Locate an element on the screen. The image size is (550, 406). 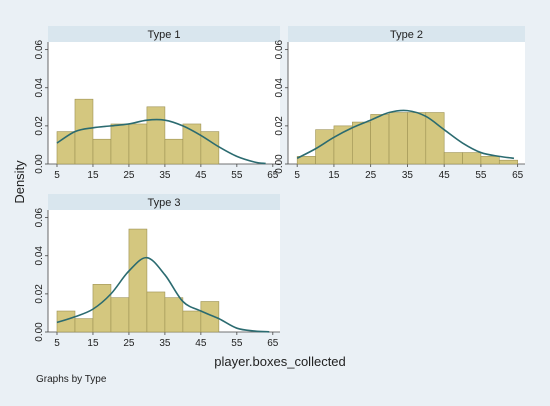
graphs-by-note: Graphs by Type is located at coordinates (71, 379).